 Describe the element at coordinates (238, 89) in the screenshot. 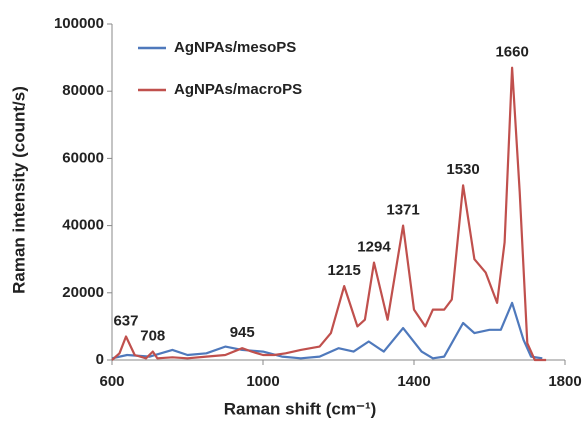

I see `legend-label: AgNPAs/macroPS` at that location.